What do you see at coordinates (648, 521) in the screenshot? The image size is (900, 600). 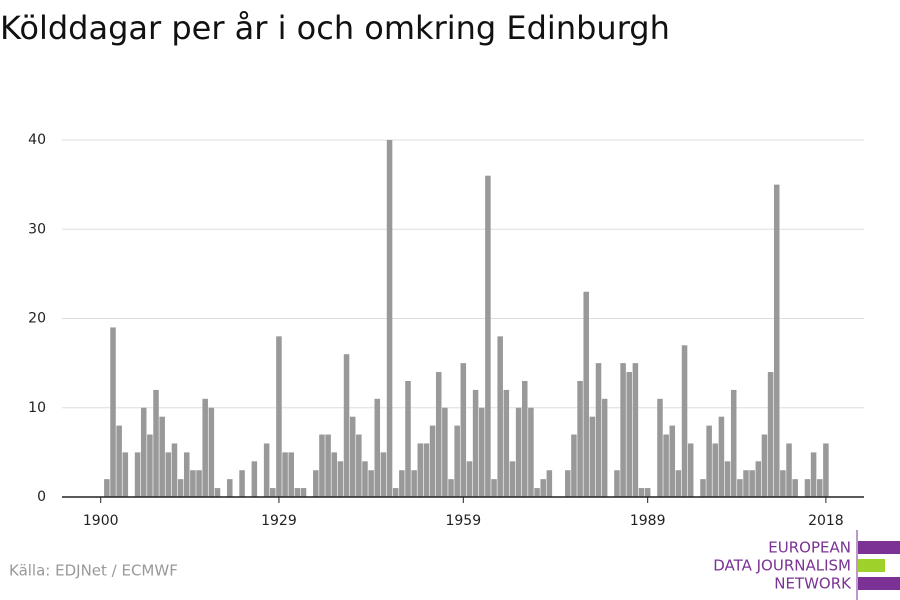 I see `x-tick-label: 1989` at bounding box center [648, 521].